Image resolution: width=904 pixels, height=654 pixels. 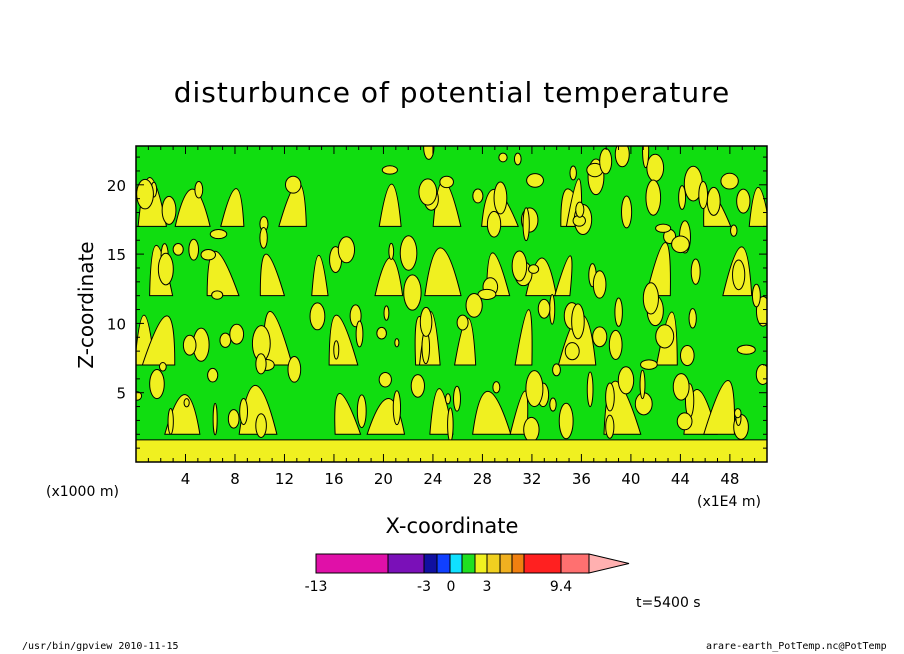 What do you see at coordinates (100, 646) in the screenshot?
I see `program-stamp: /usr/bin/gpview 2010-11-15` at bounding box center [100, 646].